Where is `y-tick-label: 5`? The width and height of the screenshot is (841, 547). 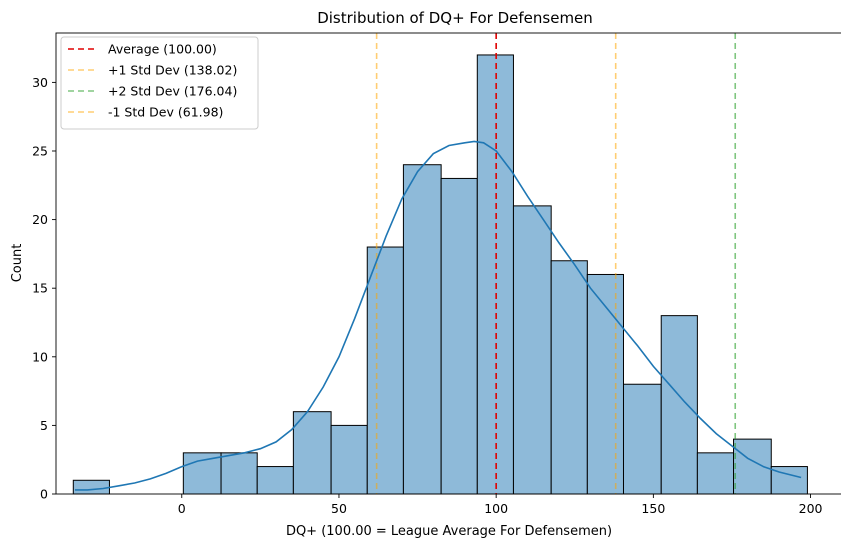 y-tick-label: 5 is located at coordinates (44, 425).